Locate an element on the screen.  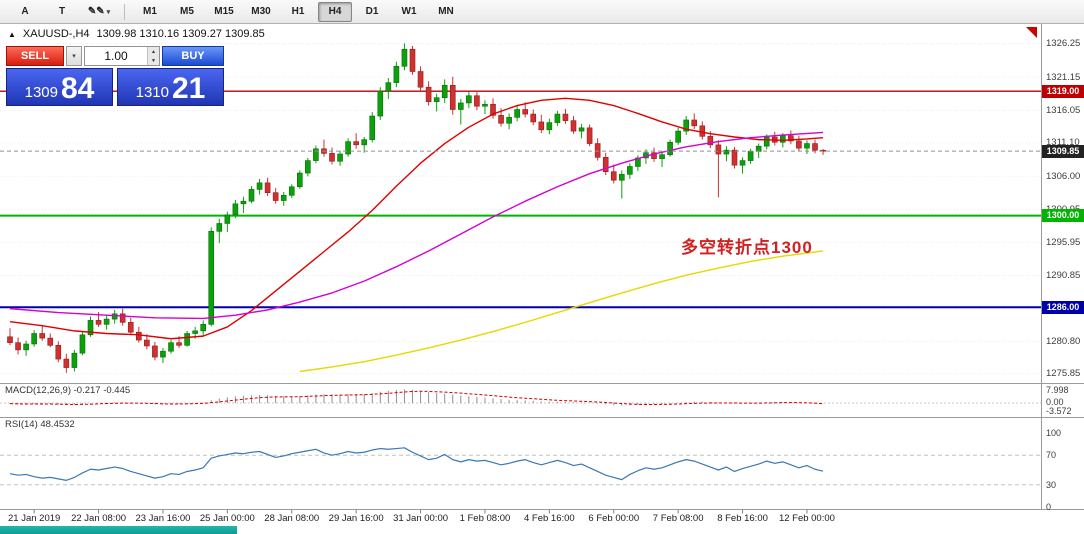
macd-indicator-title: MACD(12,26,9) -0.217 -0.445 is located at coordinates (68, 390).